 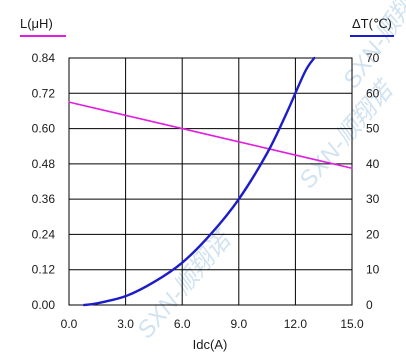 What do you see at coordinates (373, 93) in the screenshot?
I see `right-tick-label: 60` at bounding box center [373, 93].